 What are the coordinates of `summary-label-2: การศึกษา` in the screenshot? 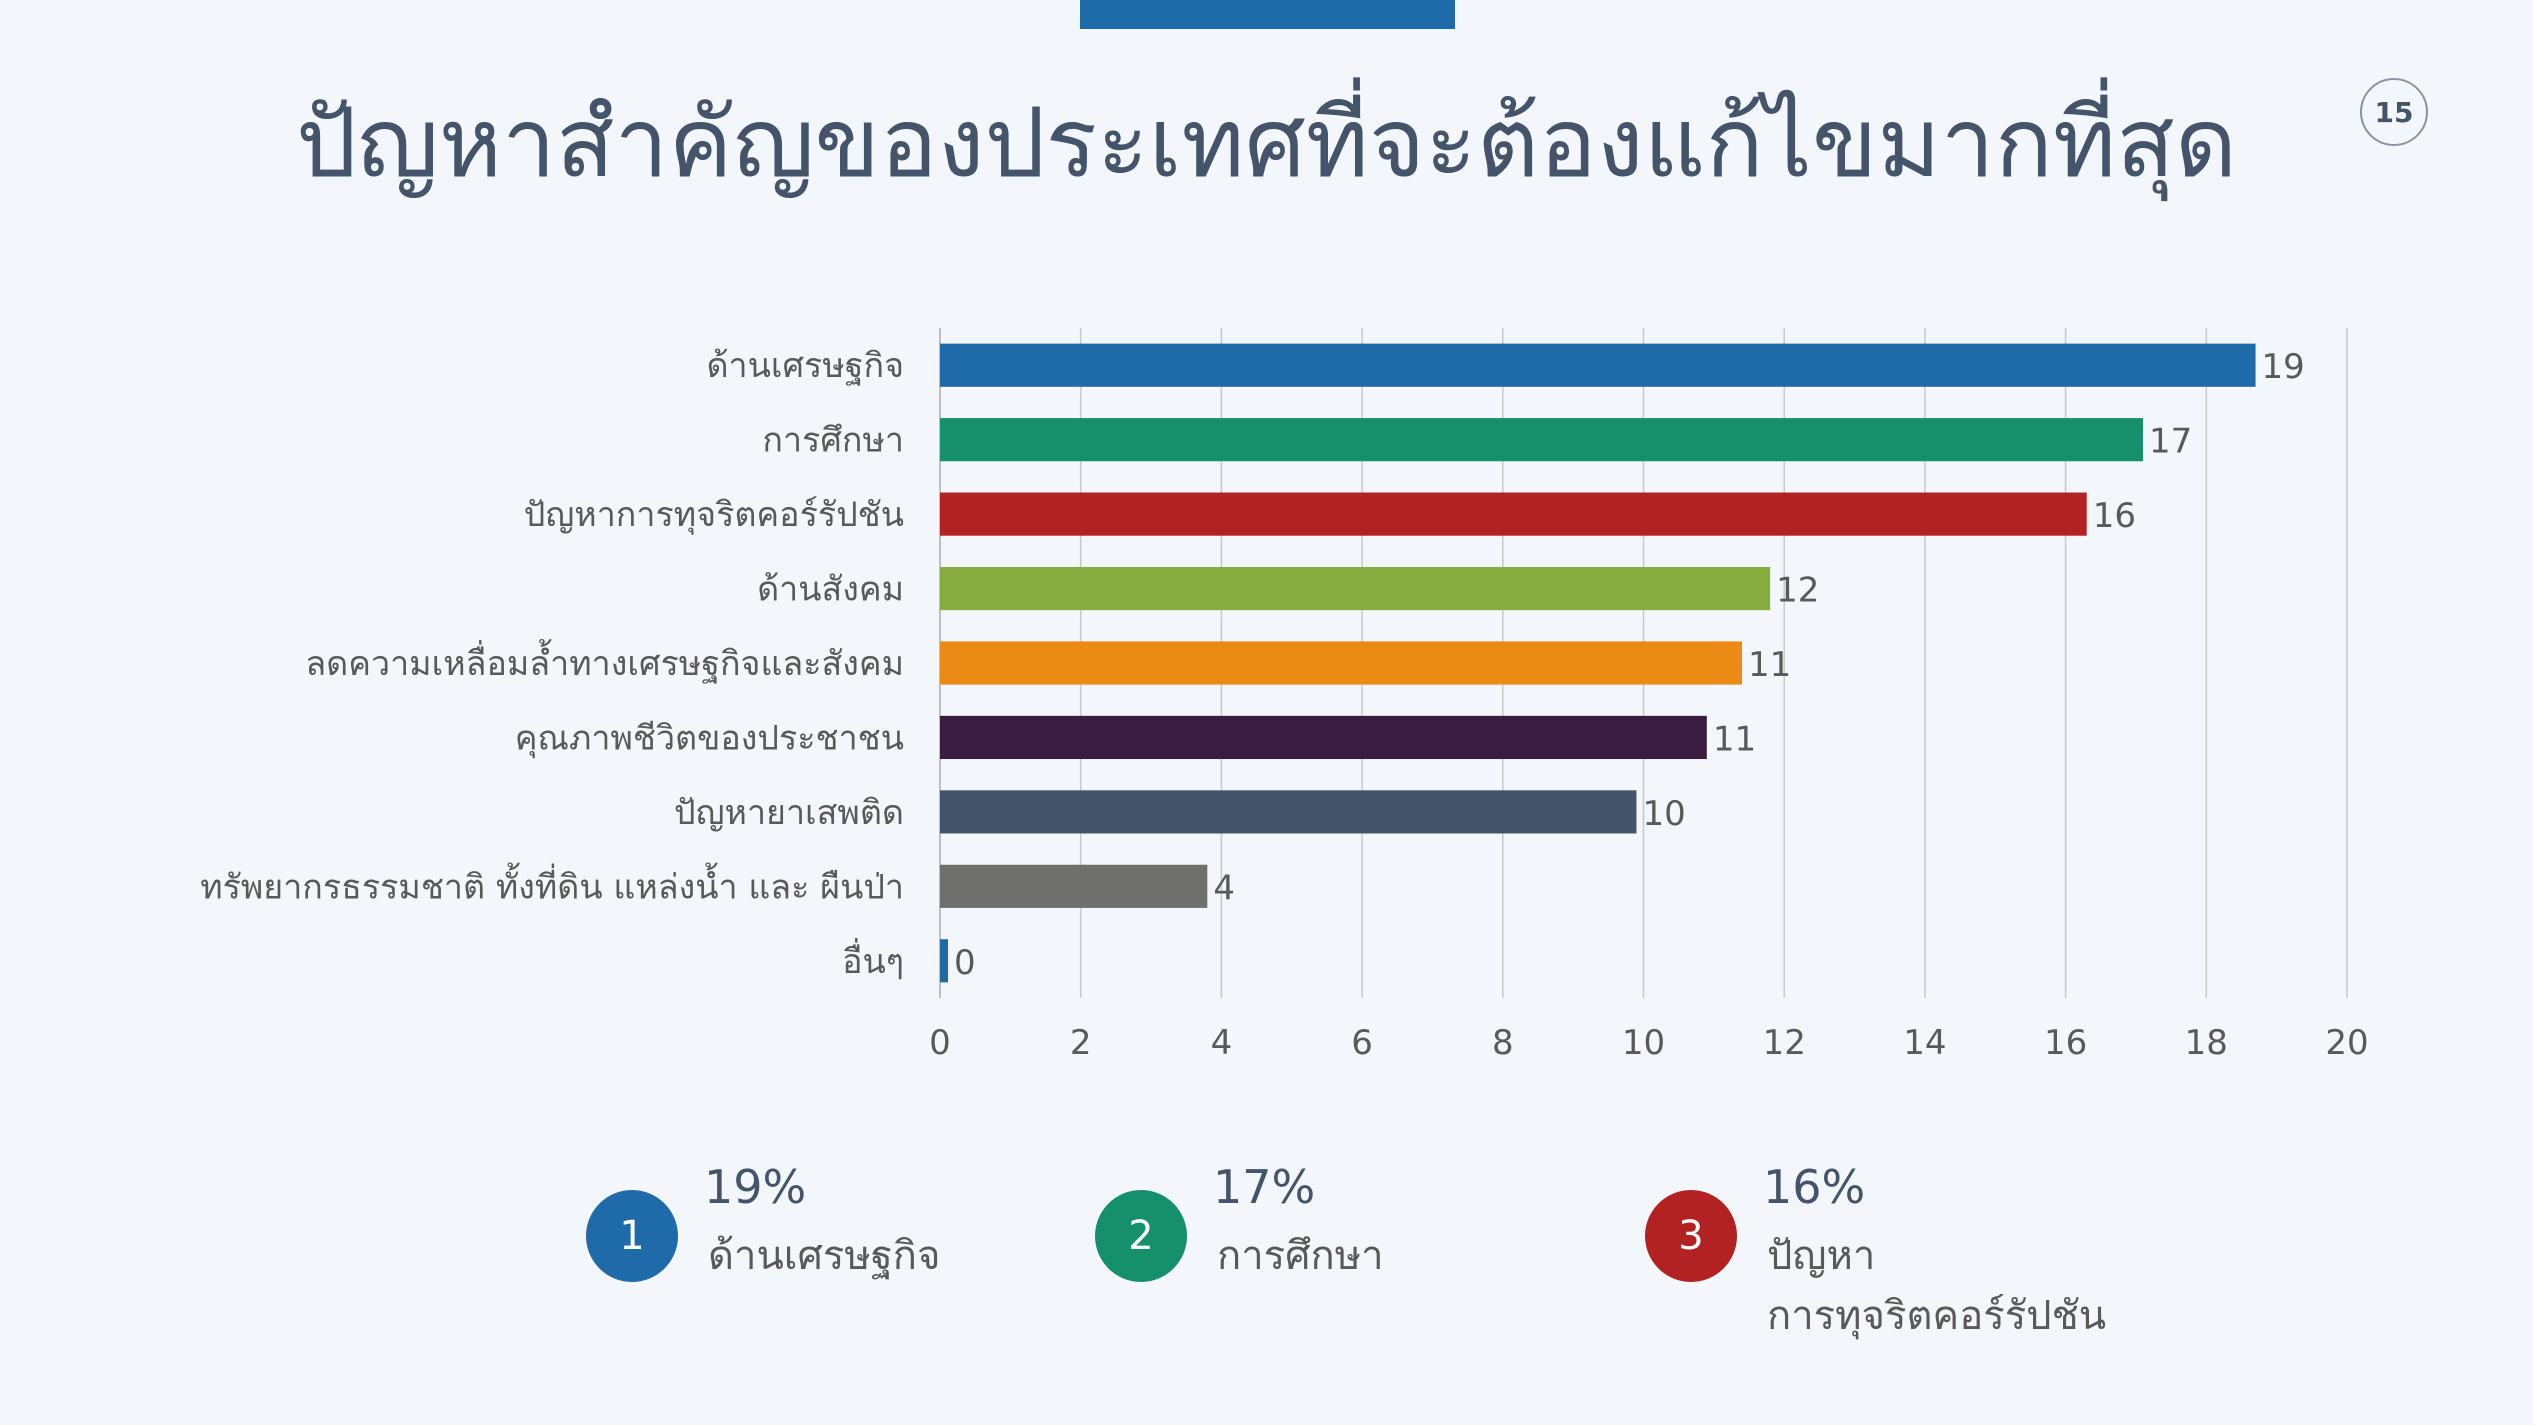 It's located at (1300, 1256).